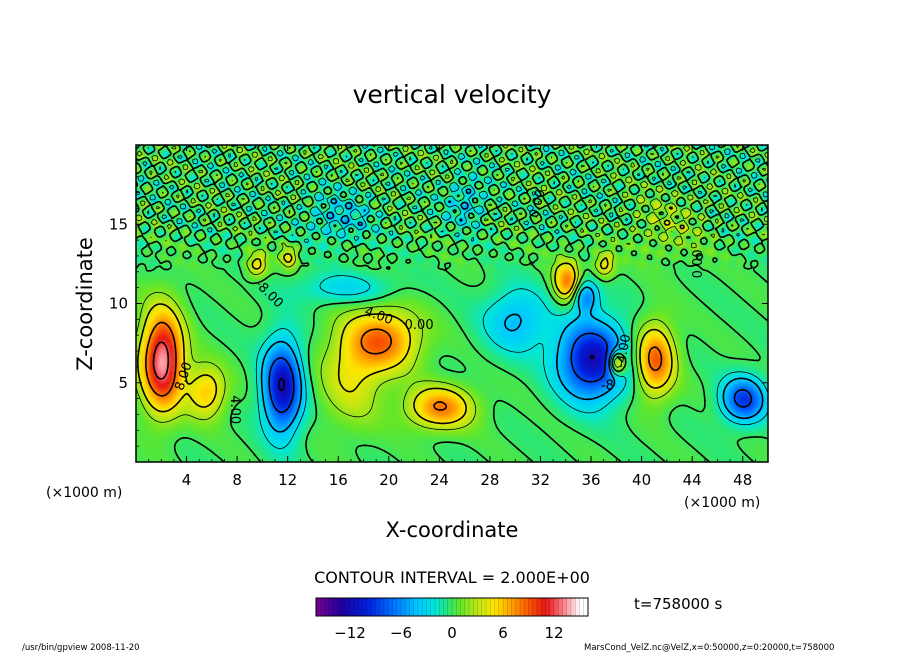  I want to click on x-unit-left: (×1000 m), so click(84, 493).